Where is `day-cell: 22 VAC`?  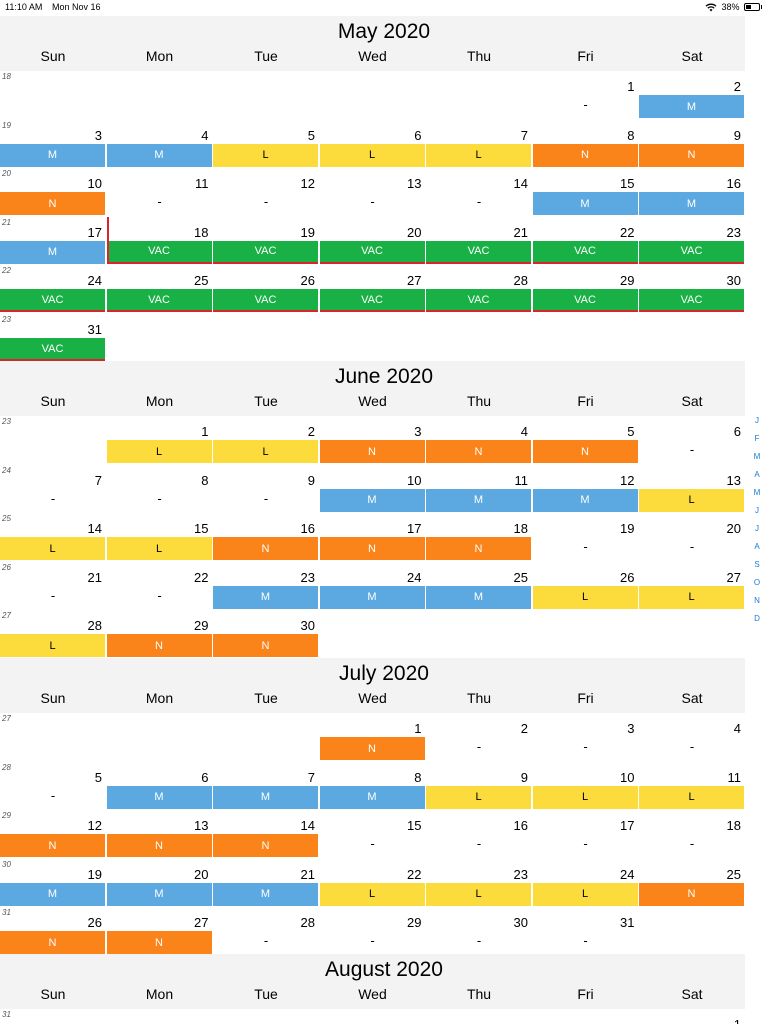
day-cell: 22 VAC is located at coordinates (585, 241).